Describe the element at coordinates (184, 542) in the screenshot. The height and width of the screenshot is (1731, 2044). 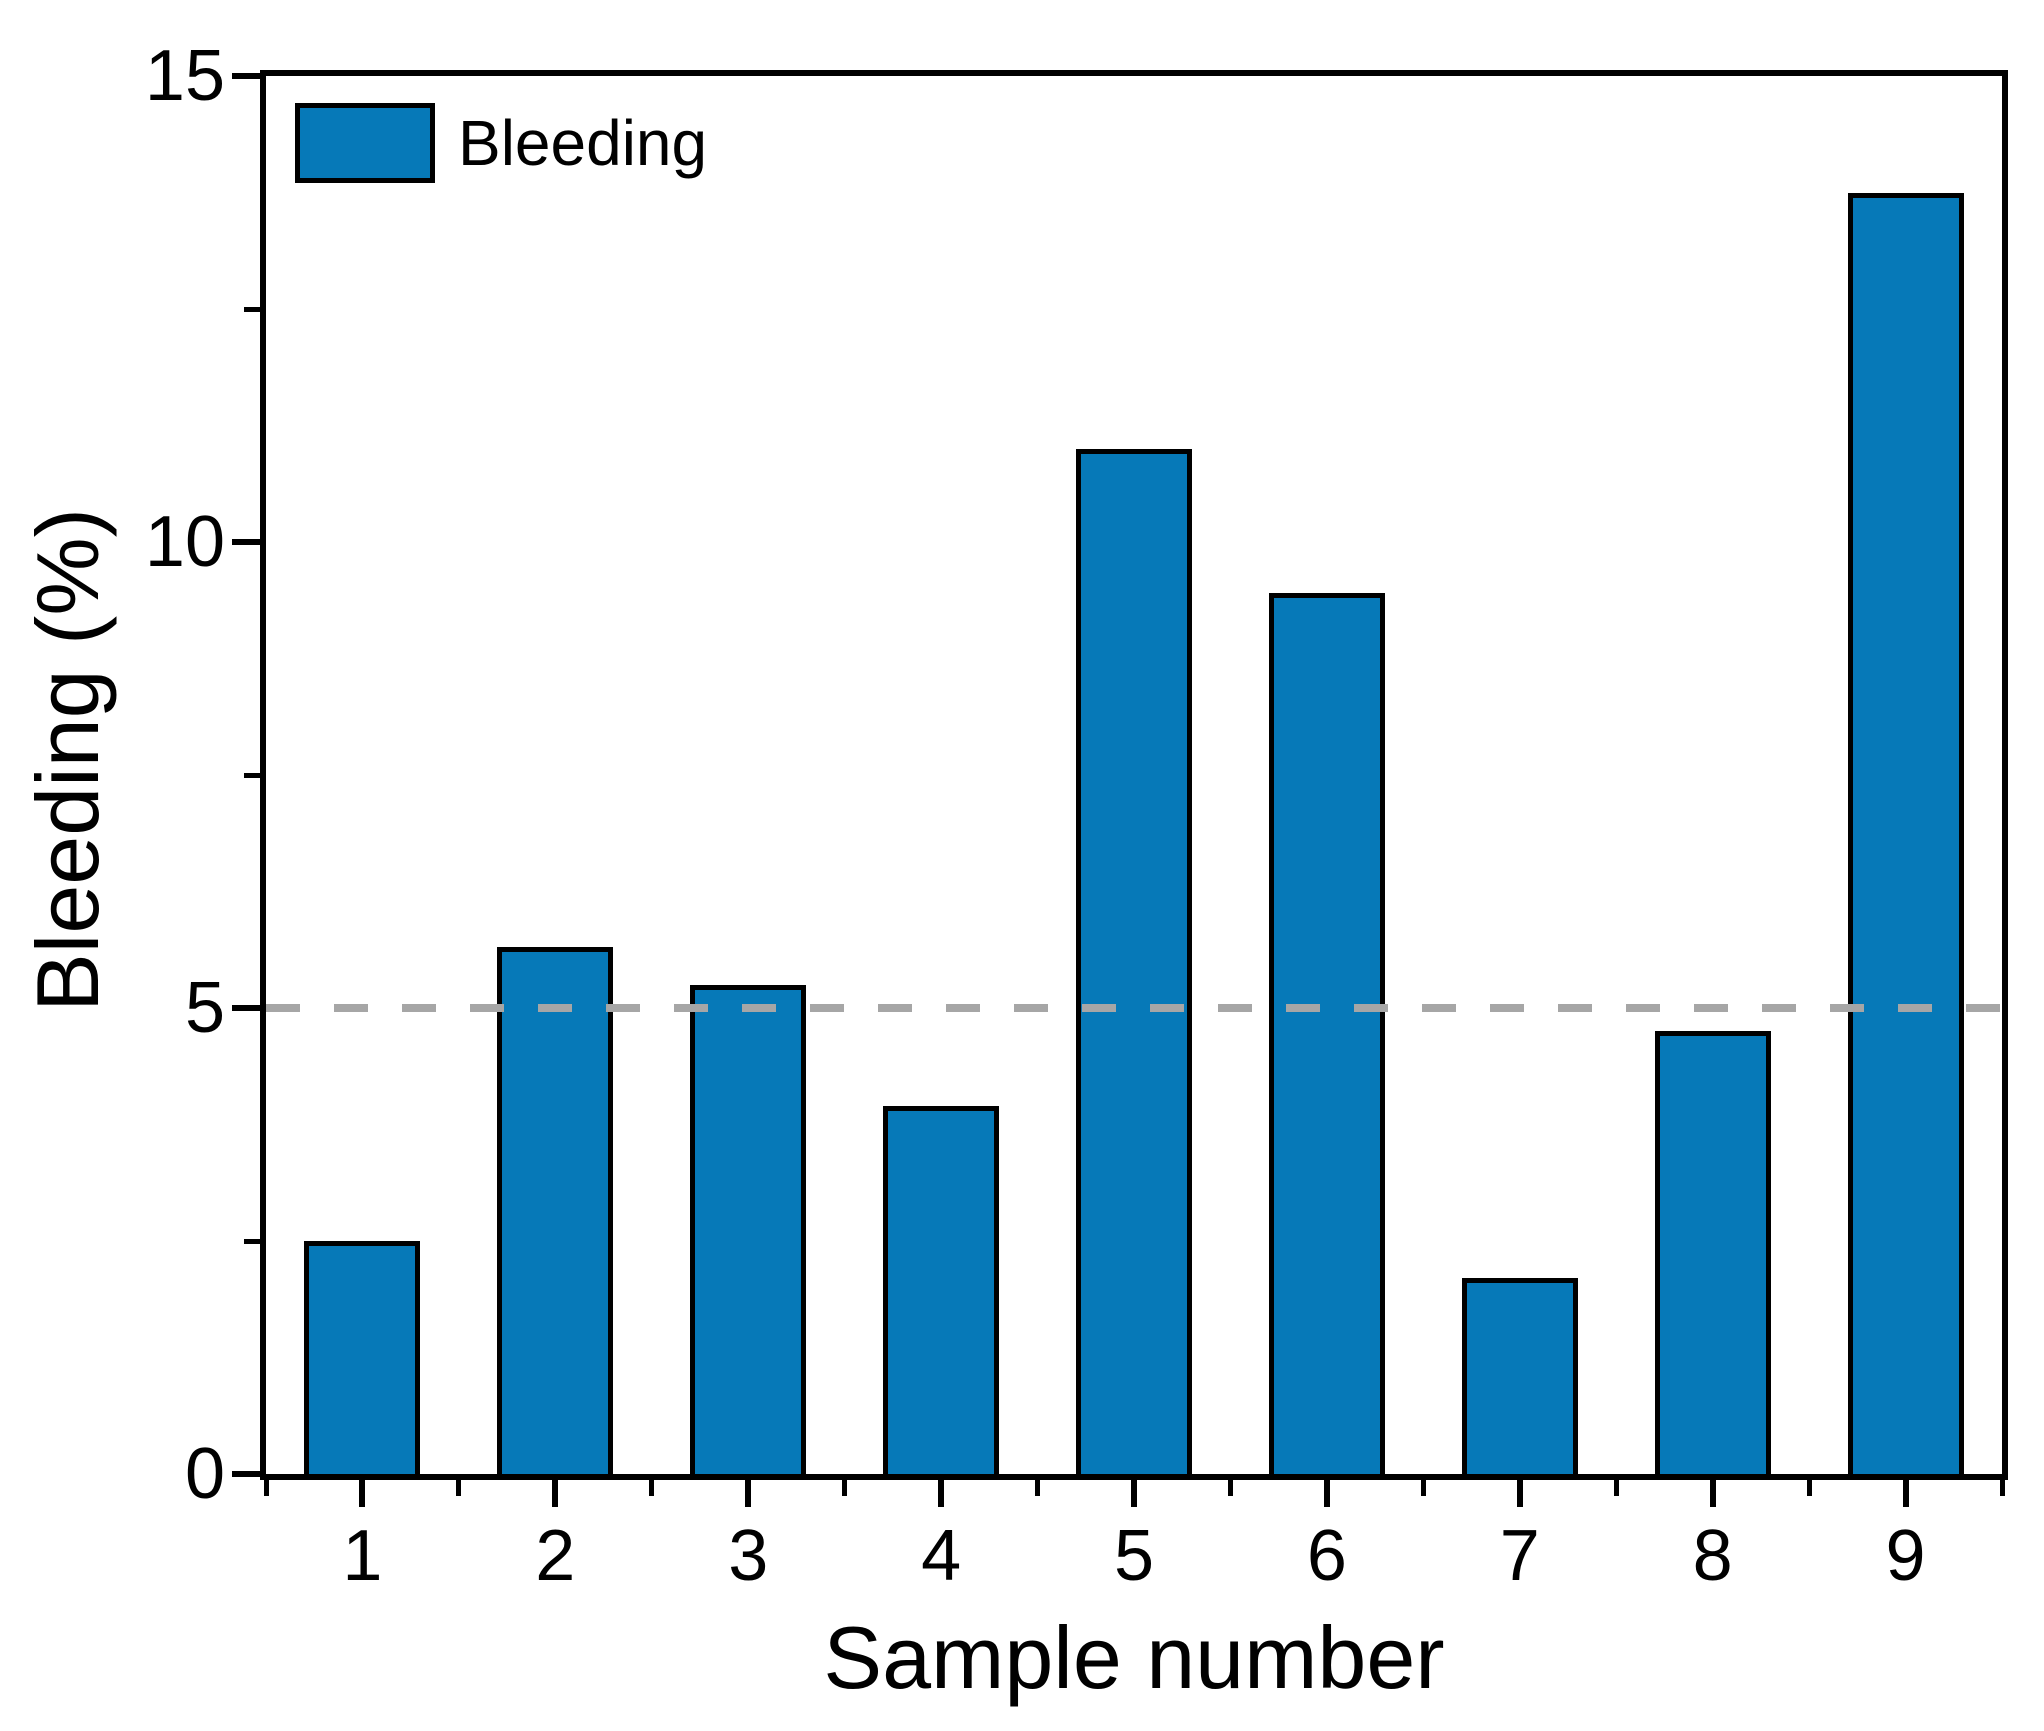
I see `y-tick-label: 10` at that location.